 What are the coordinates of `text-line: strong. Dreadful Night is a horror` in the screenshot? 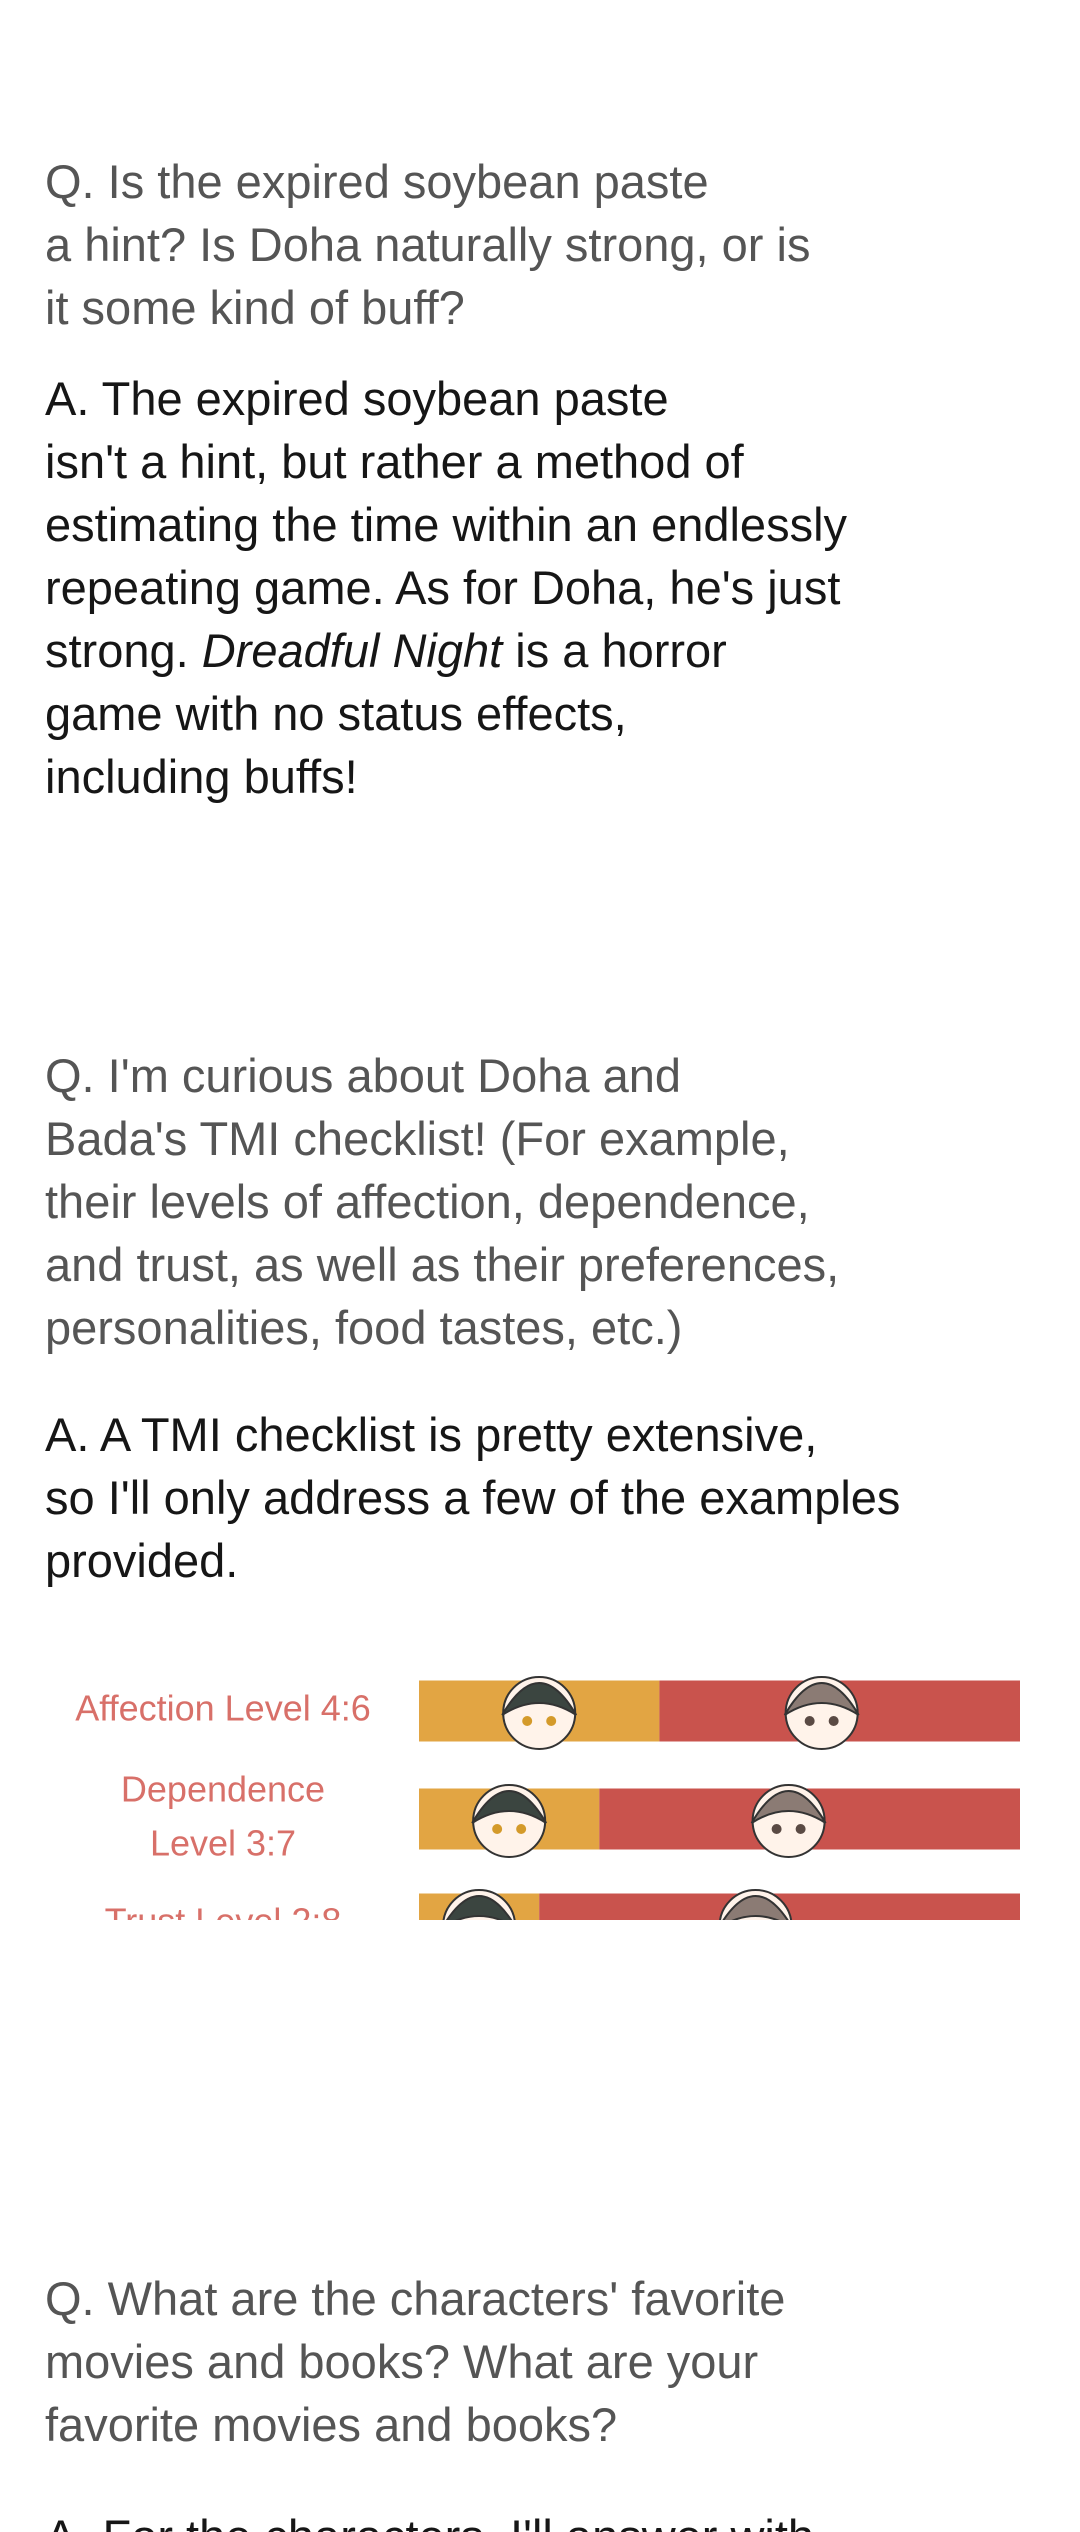 It's located at (446, 650).